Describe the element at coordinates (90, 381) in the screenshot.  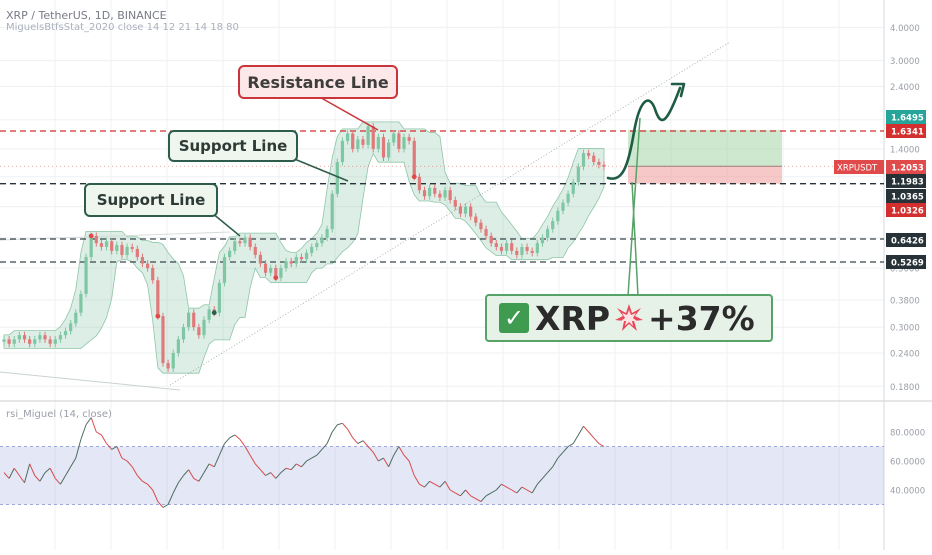
I see `lower-trendline` at that location.